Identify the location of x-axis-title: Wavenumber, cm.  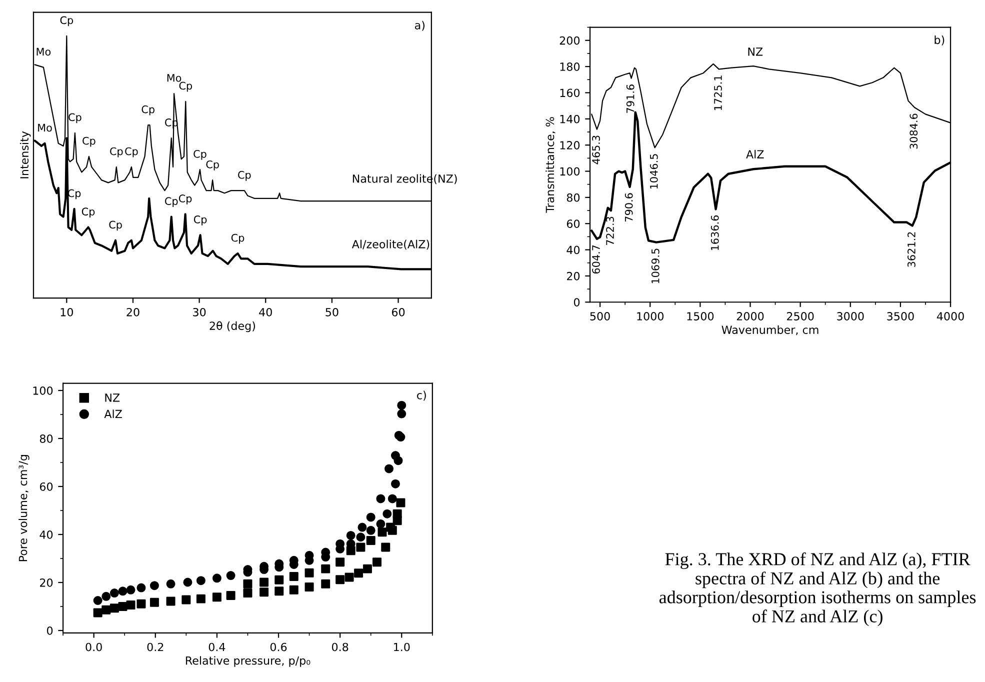
(770, 330).